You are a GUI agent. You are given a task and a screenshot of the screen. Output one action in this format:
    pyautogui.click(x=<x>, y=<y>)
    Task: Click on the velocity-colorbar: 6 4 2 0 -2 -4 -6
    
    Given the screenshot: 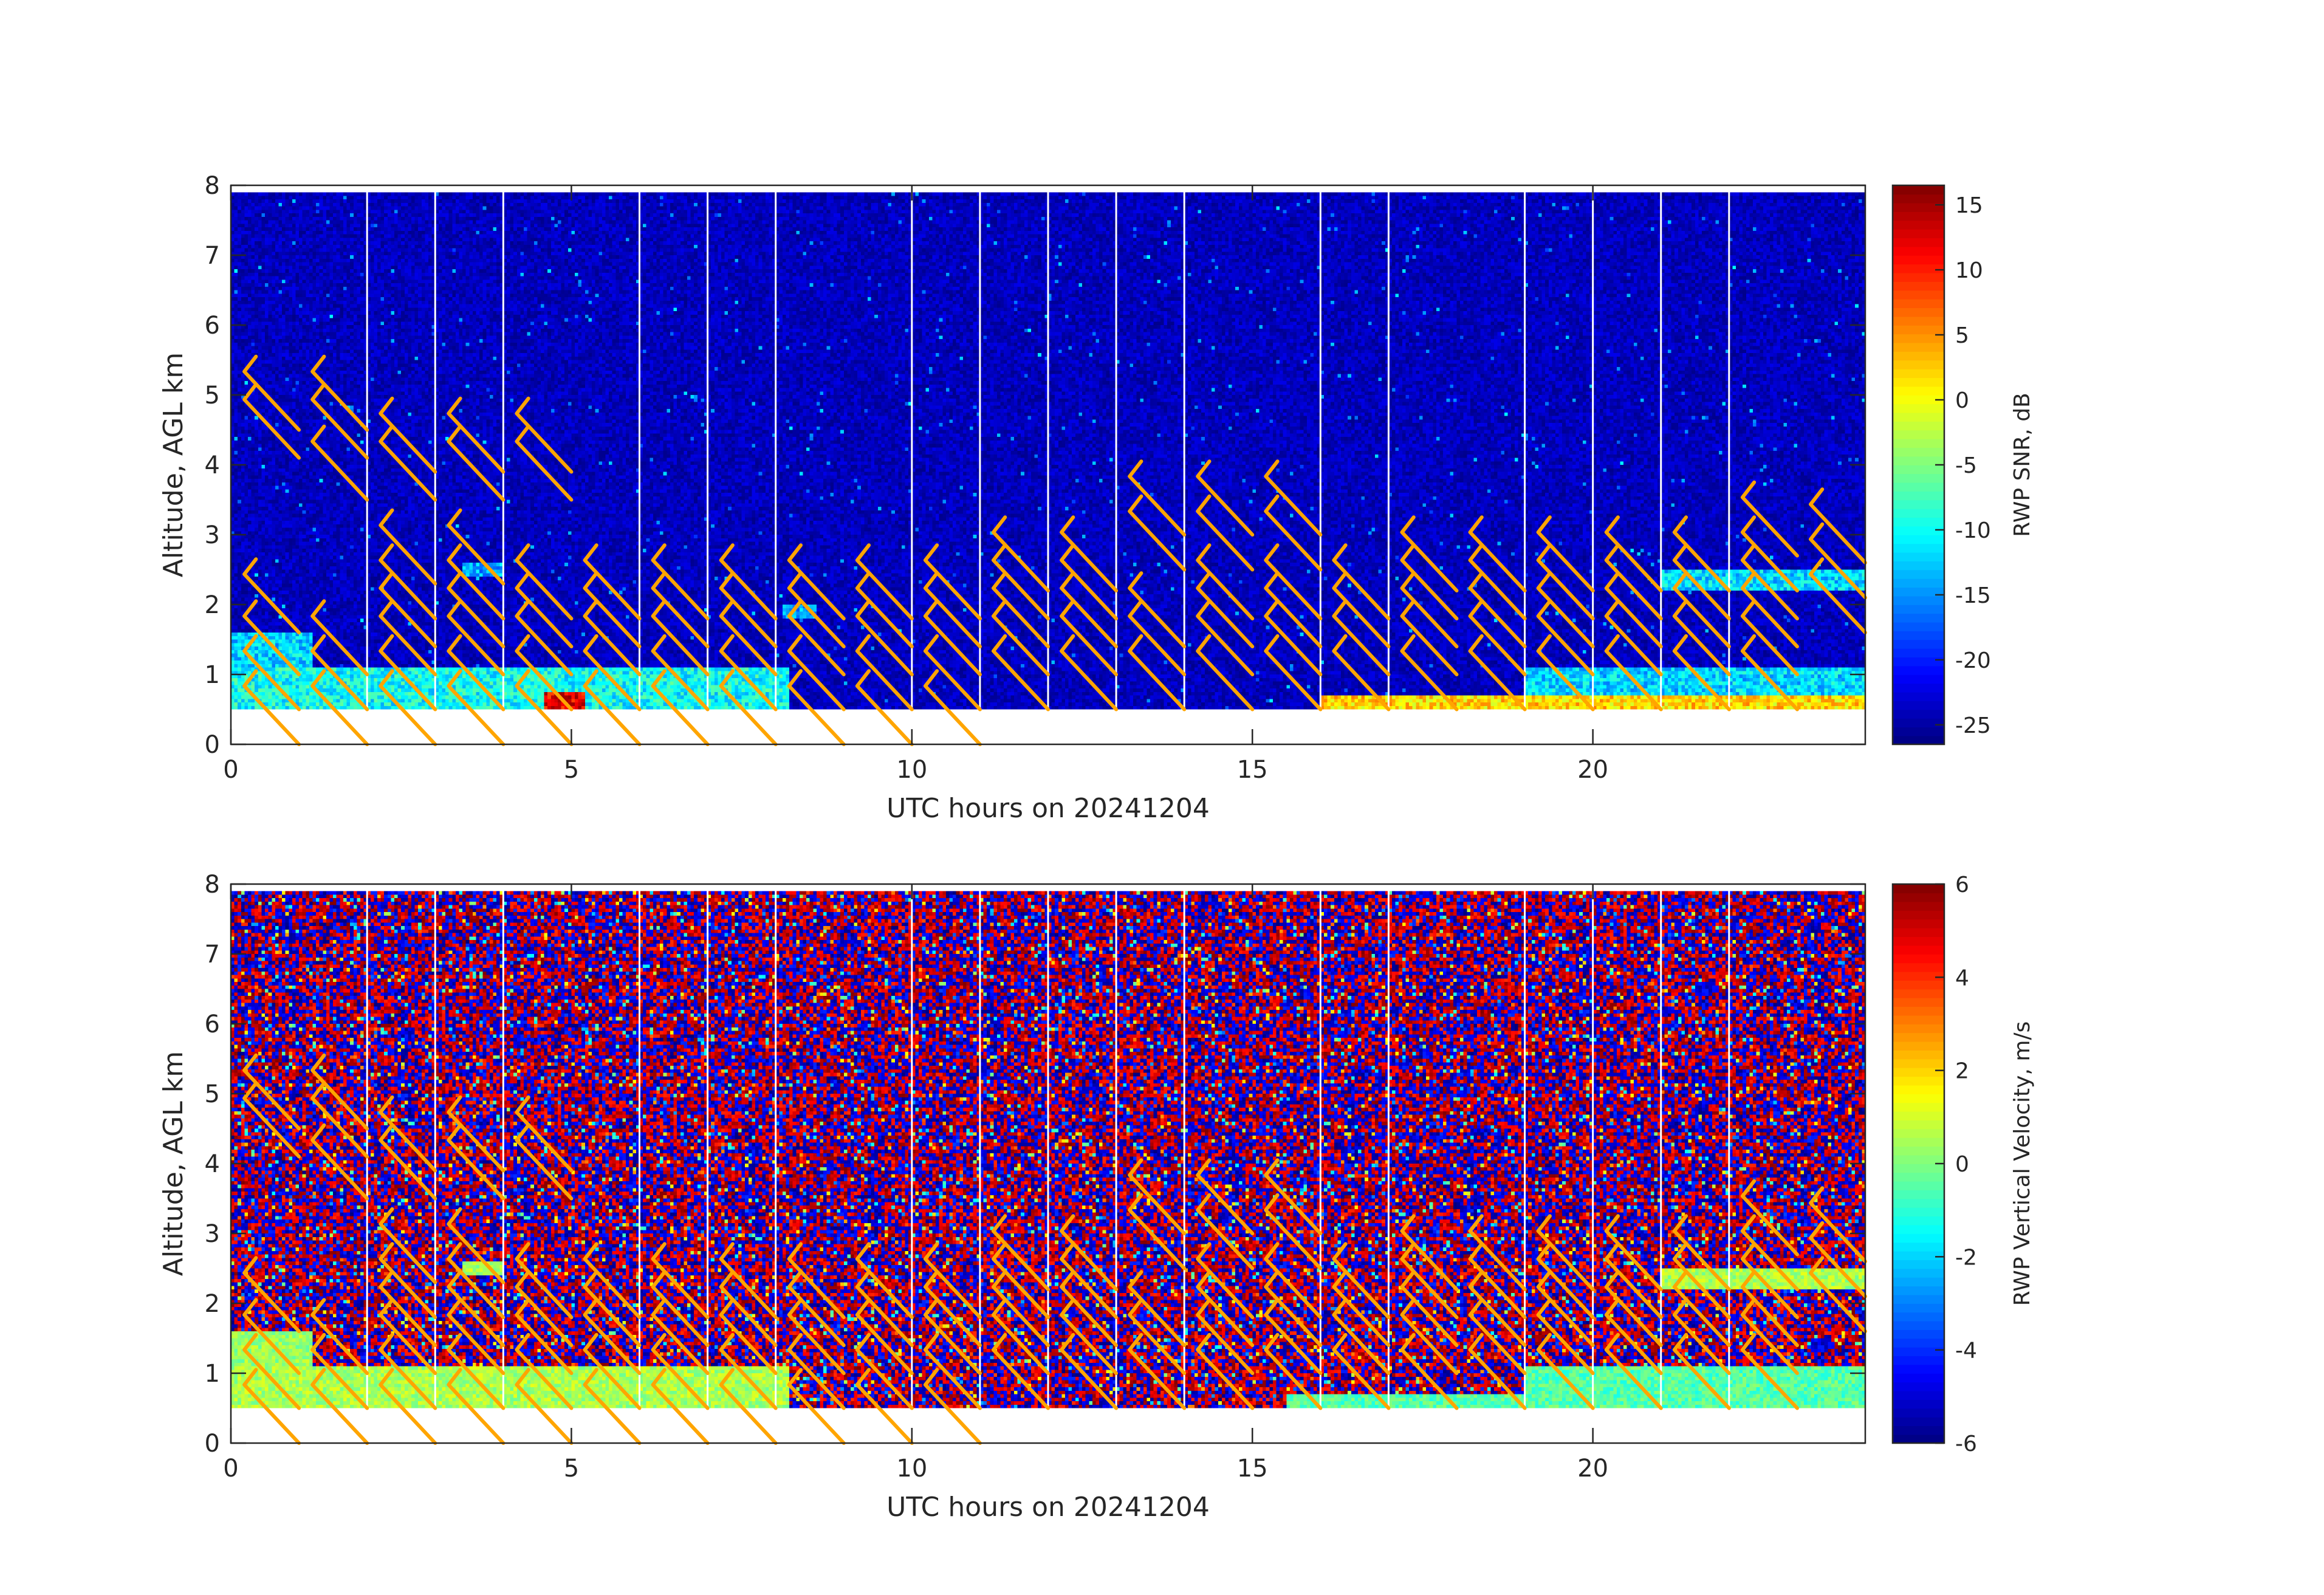 What is the action you would take?
    pyautogui.click(x=1934, y=1164)
    